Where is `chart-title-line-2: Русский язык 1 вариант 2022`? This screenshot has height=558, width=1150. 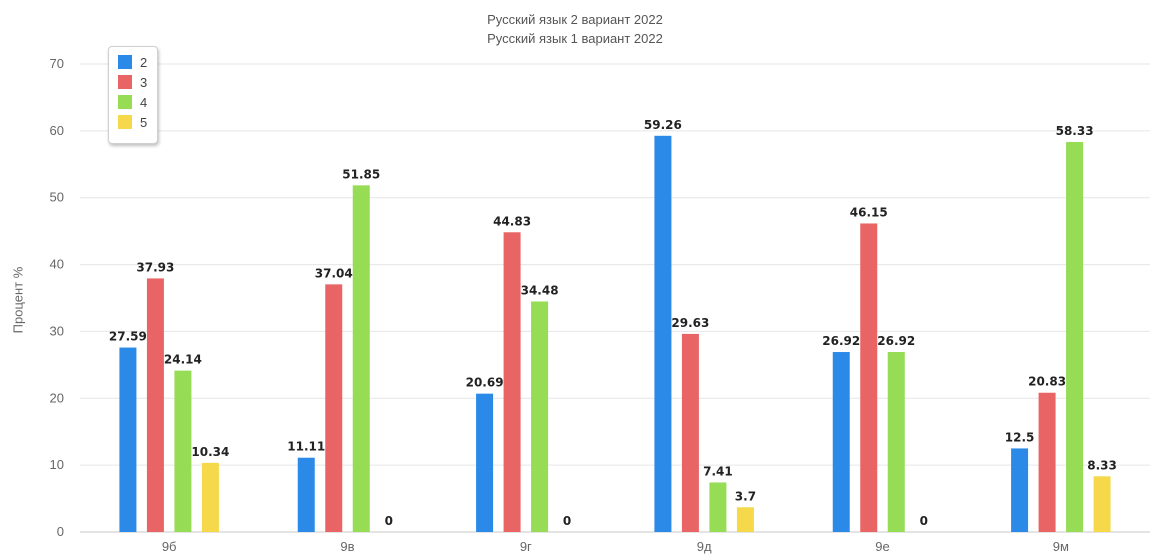 chart-title-line-2: Русский язык 1 вариант 2022 is located at coordinates (575, 38).